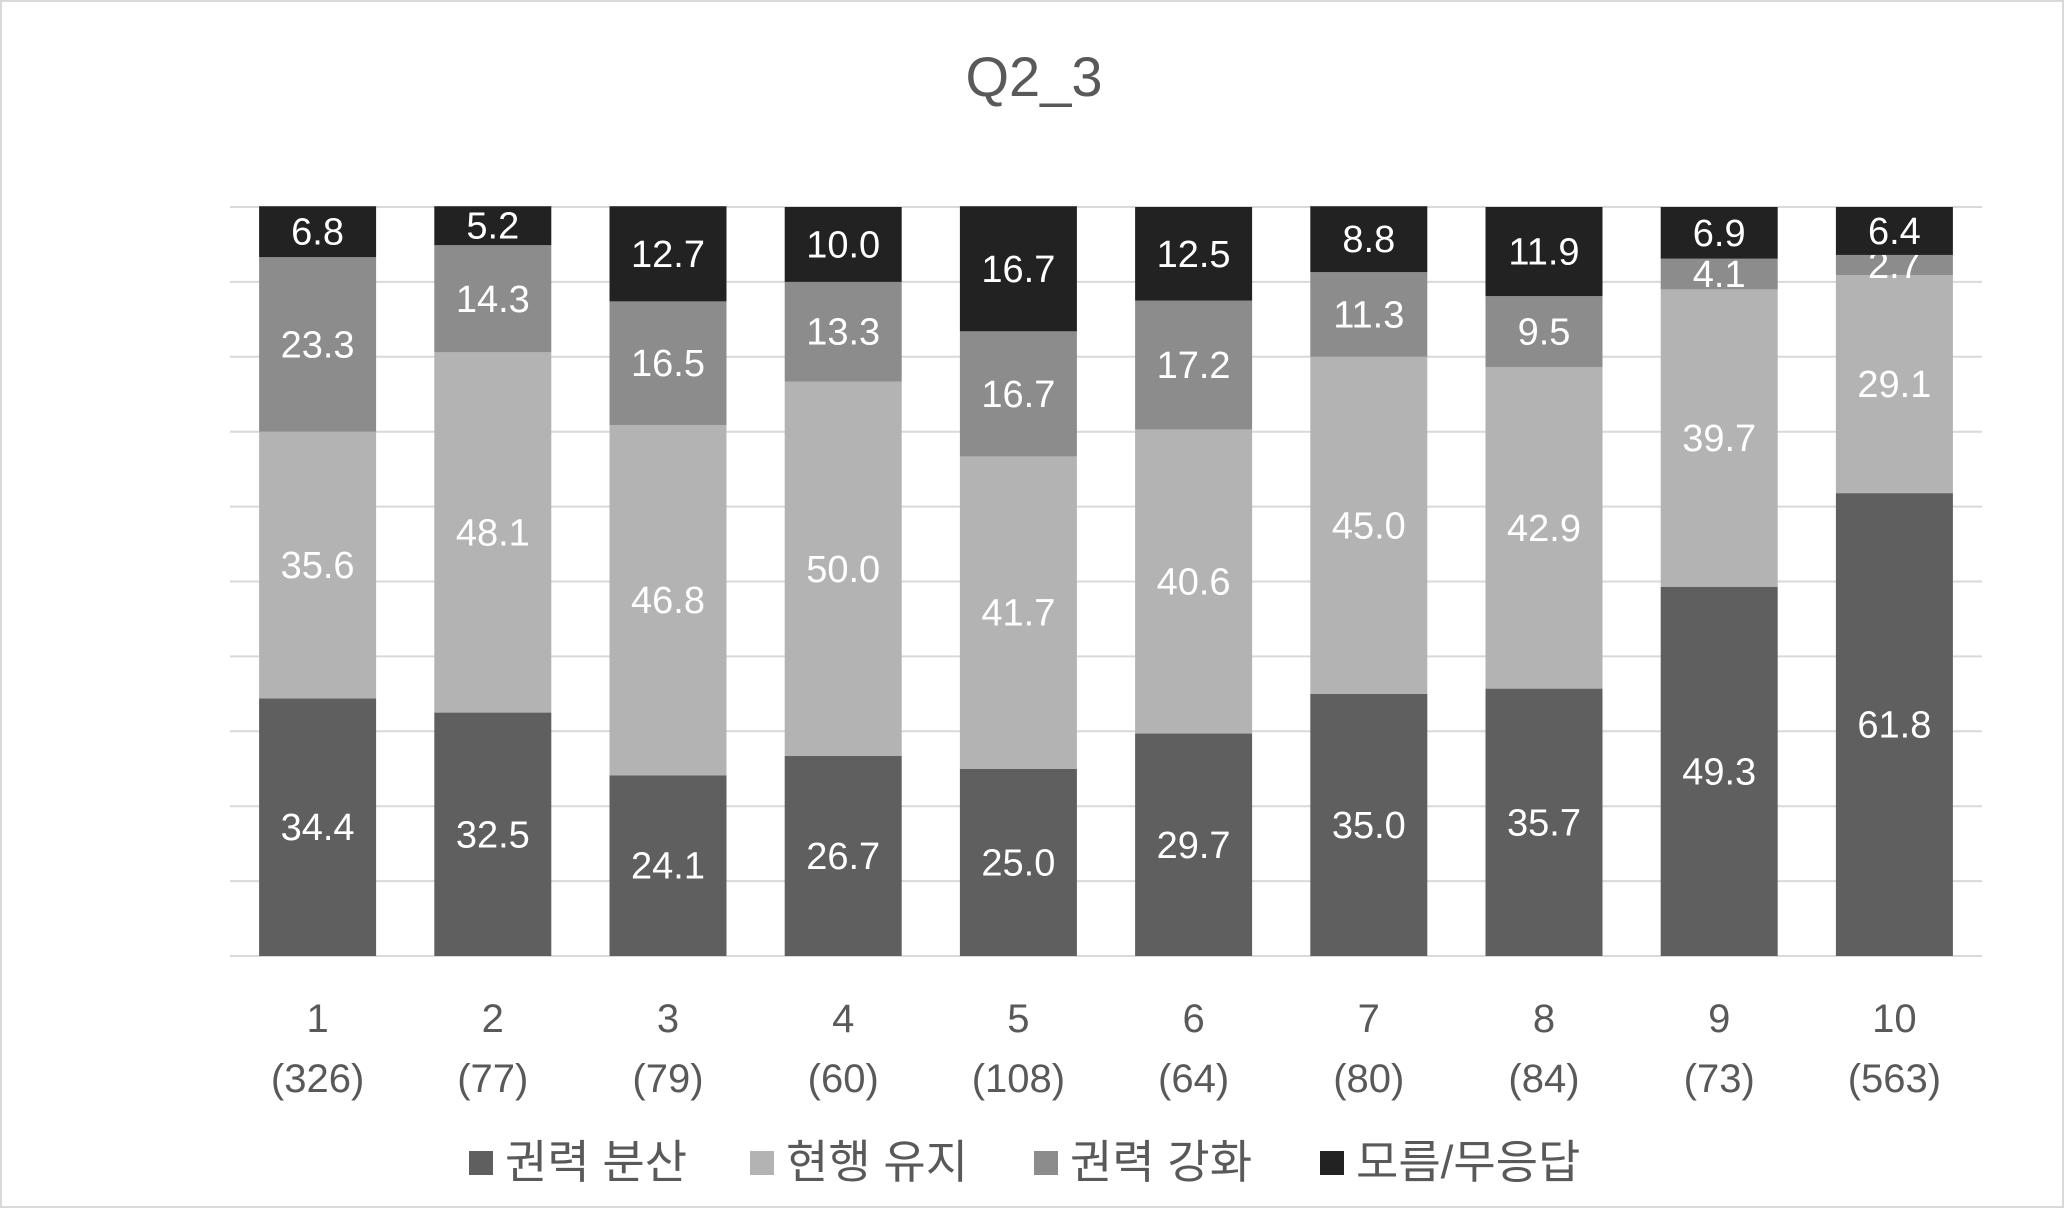  I want to click on chart-title: Q2_3, so click(1034, 76).